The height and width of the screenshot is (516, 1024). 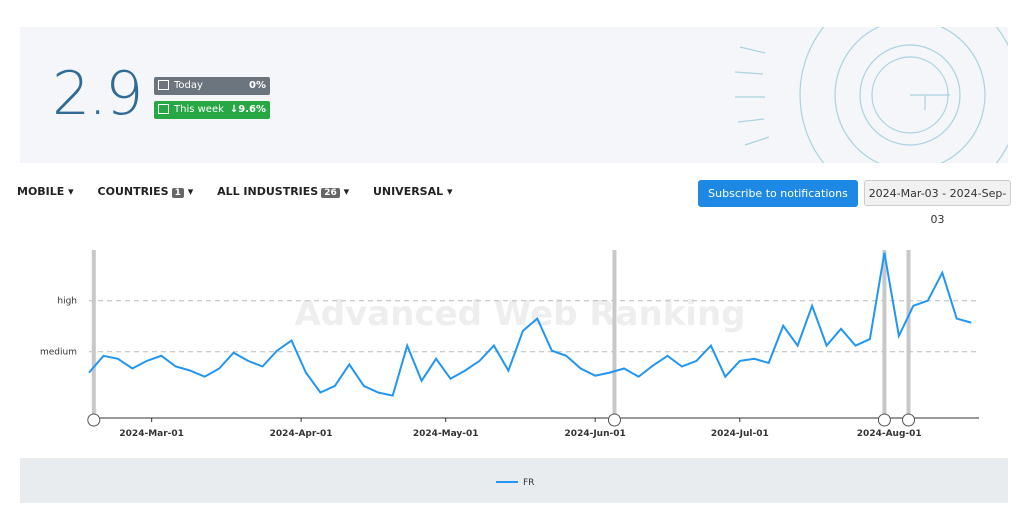 What do you see at coordinates (41, 191) in the screenshot?
I see `filter-label: MOBILE` at bounding box center [41, 191].